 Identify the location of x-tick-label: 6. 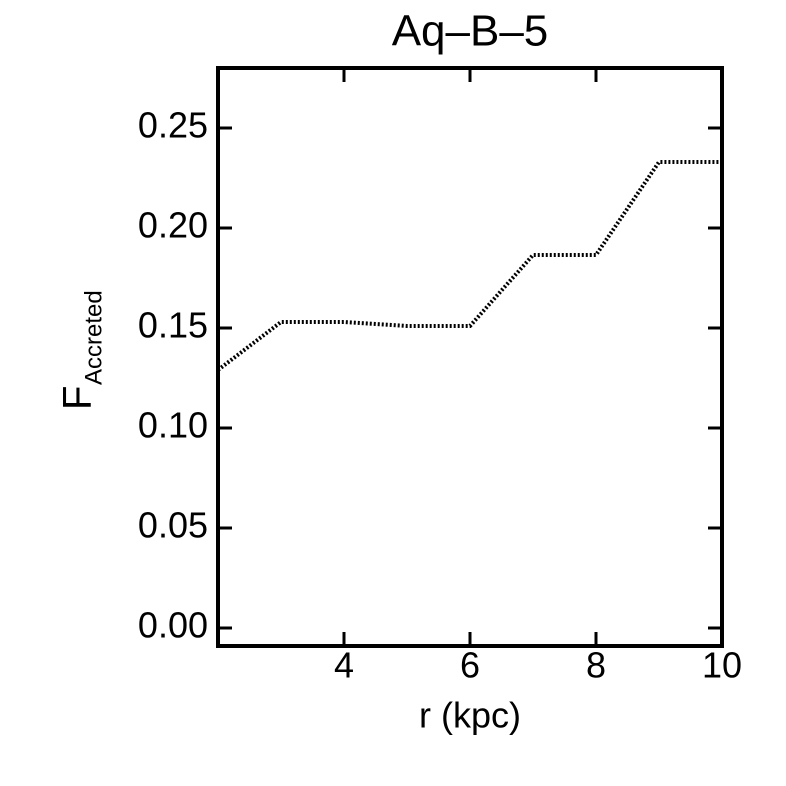
(470, 665).